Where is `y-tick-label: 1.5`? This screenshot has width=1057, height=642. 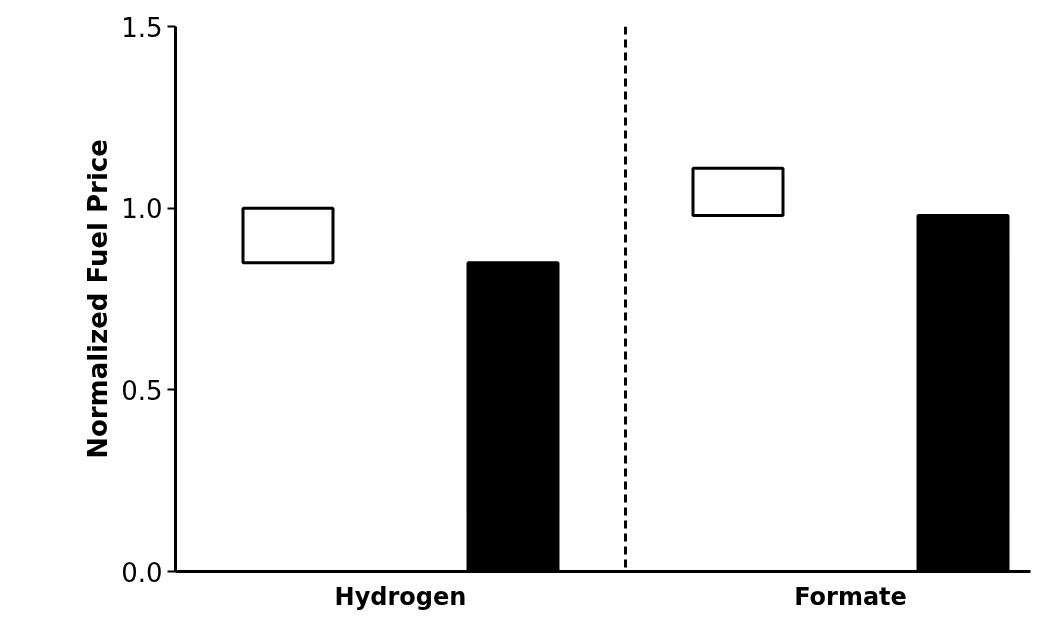
y-tick-label: 1.5 is located at coordinates (142, 27).